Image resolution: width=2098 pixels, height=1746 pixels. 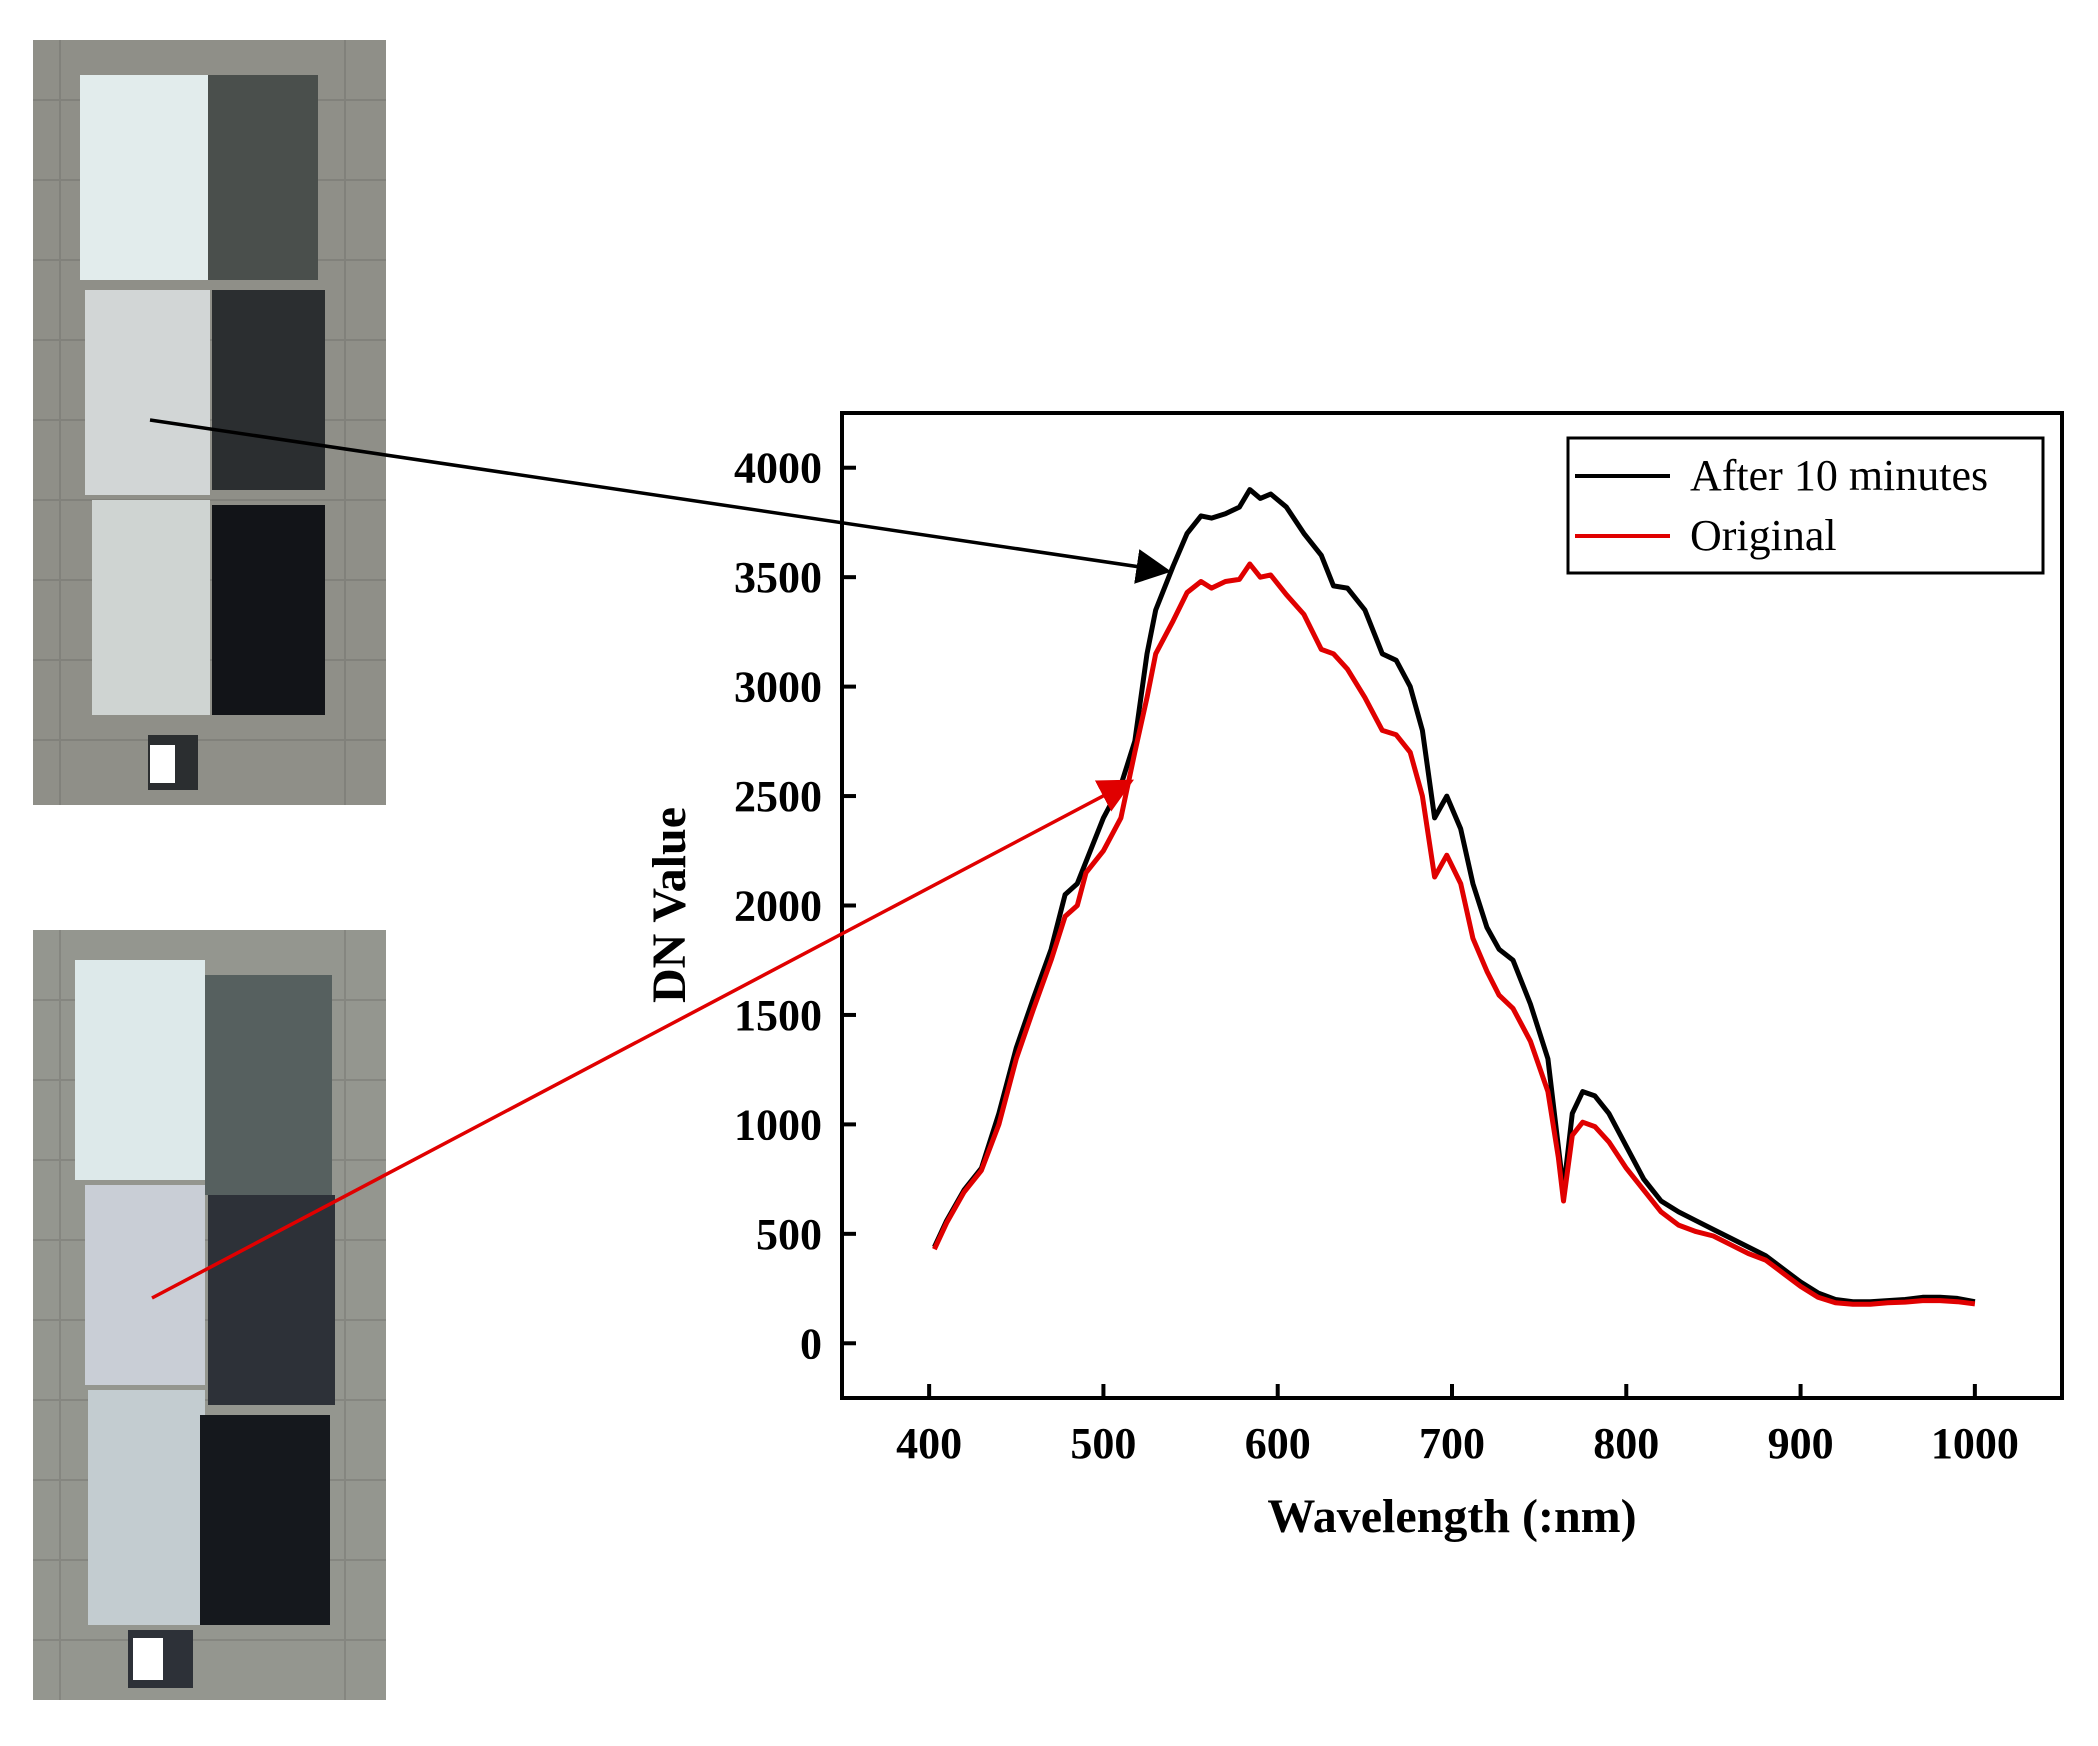 What do you see at coordinates (778, 1015) in the screenshot?
I see `y-tick-label: 1500` at bounding box center [778, 1015].